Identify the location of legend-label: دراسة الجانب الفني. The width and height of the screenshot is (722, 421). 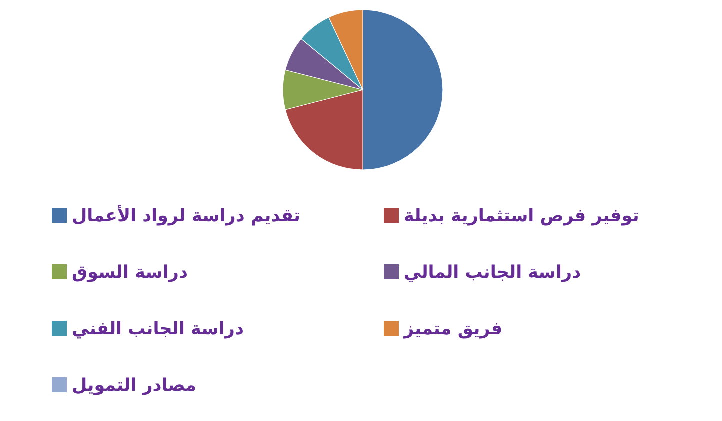
(158, 330).